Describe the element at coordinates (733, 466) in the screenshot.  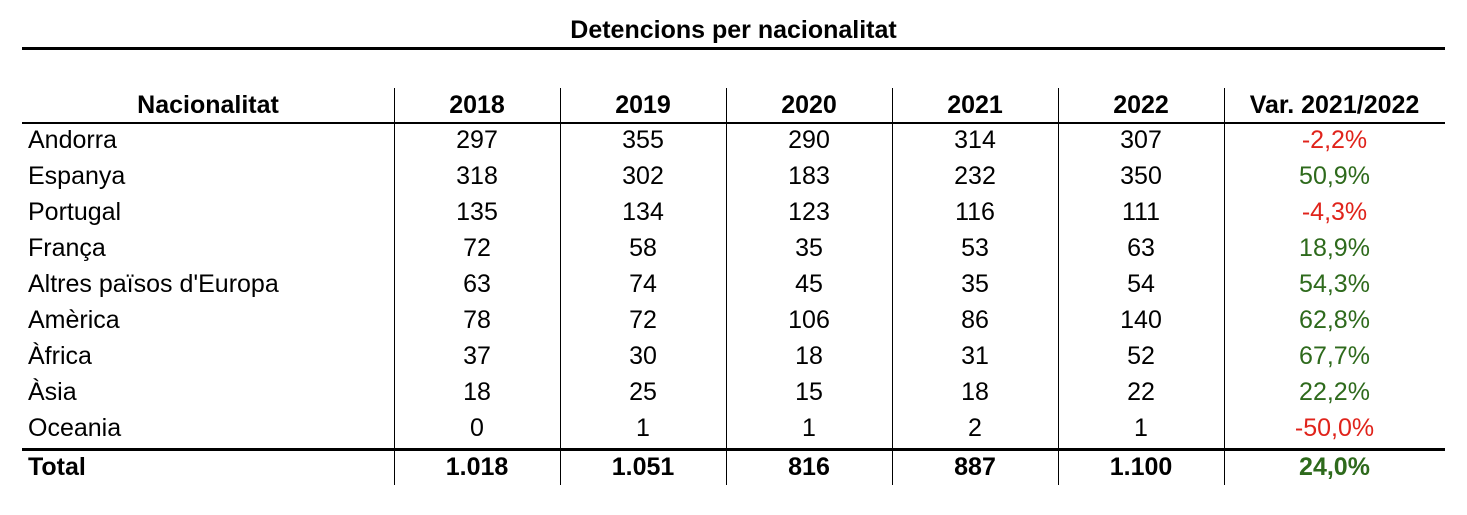
I see `total-row: Total 1.018 1.051 816 887 1.100 24,0%` at that location.